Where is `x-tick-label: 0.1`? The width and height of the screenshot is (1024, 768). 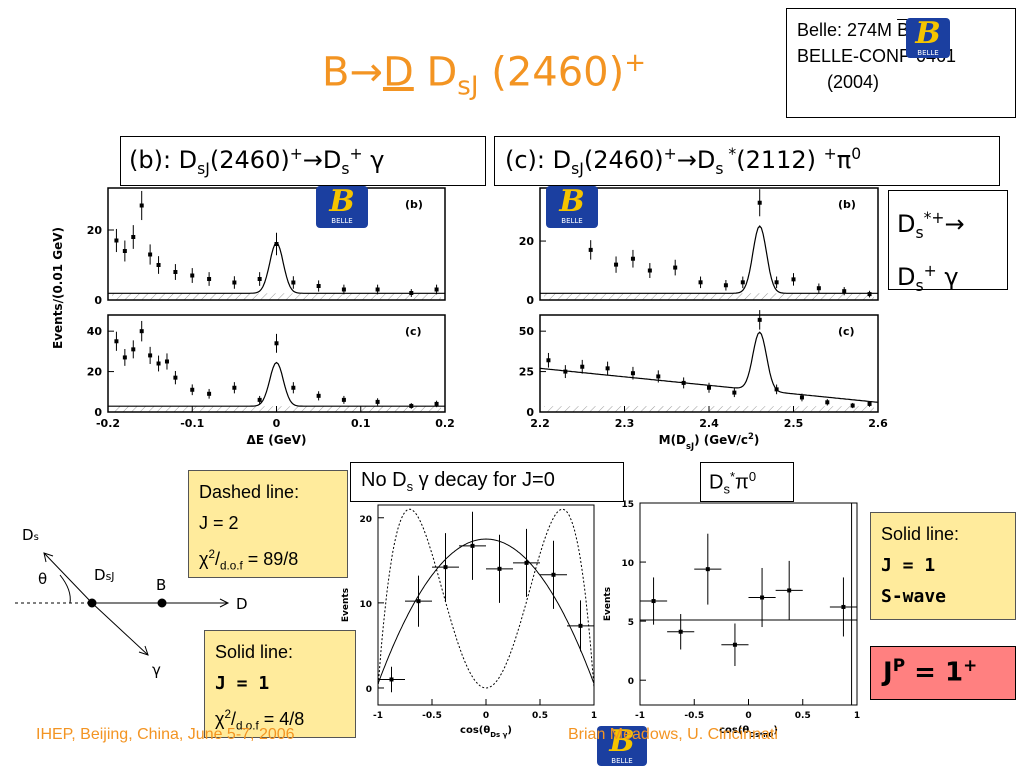 x-tick-label: 0.1 is located at coordinates (361, 423).